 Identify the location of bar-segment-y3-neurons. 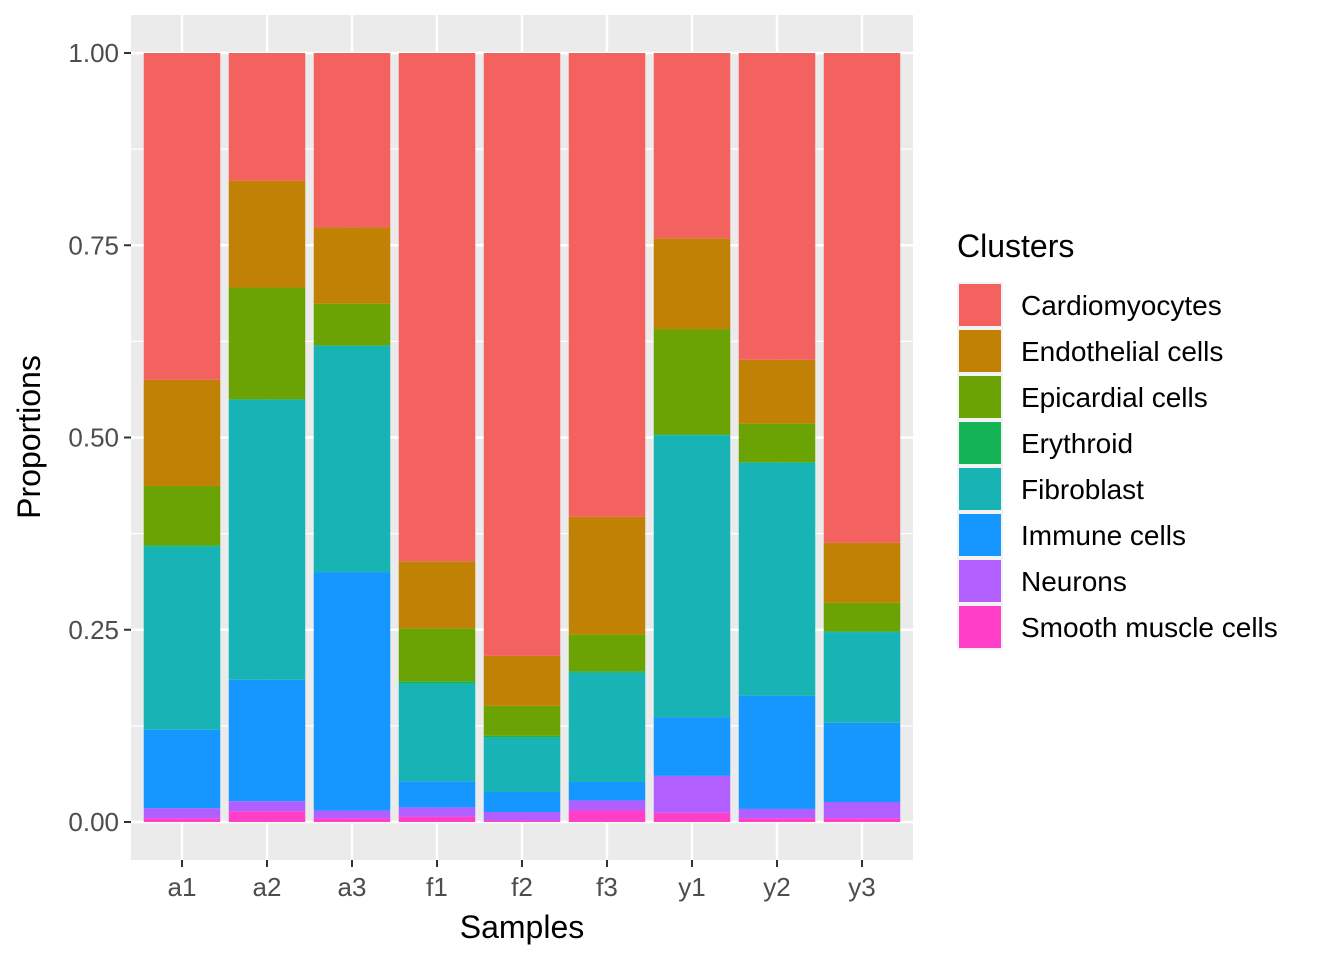
(862, 810).